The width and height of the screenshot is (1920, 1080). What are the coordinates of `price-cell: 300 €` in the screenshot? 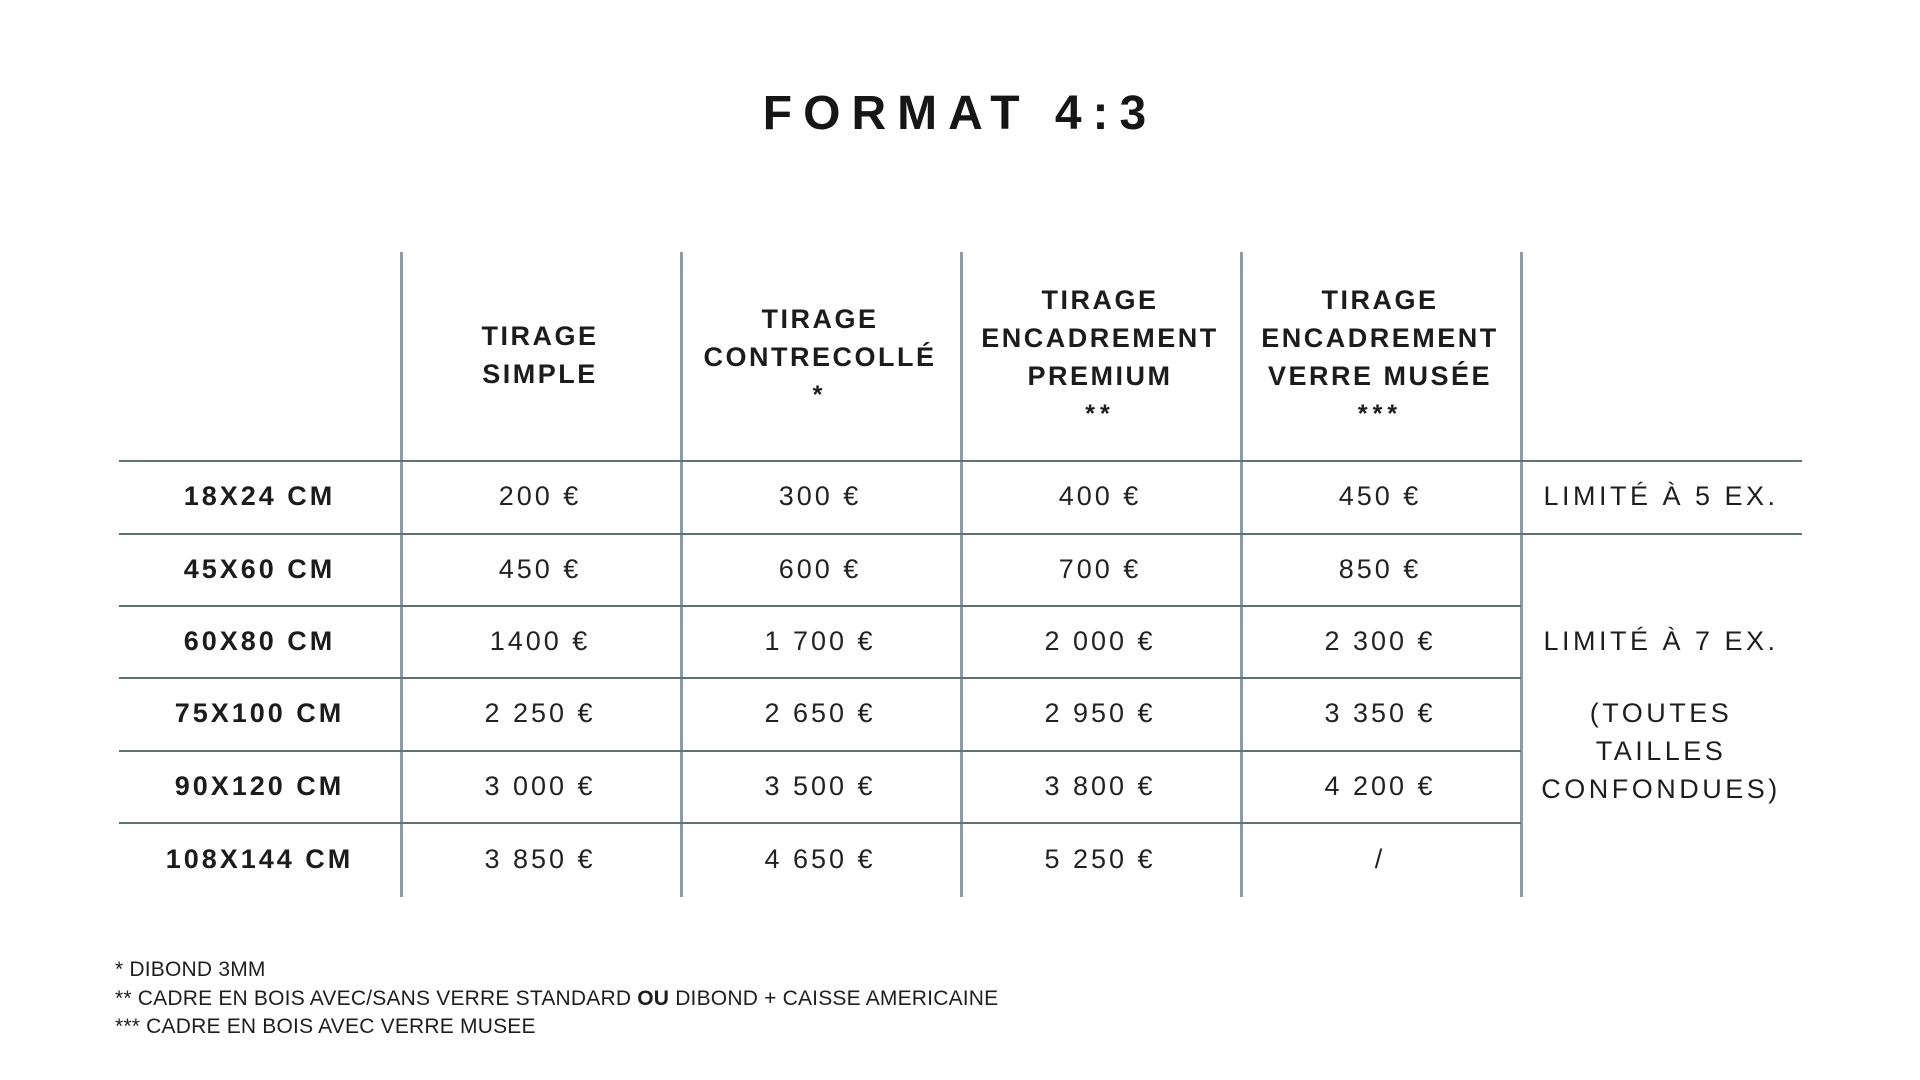 It's located at (820, 496).